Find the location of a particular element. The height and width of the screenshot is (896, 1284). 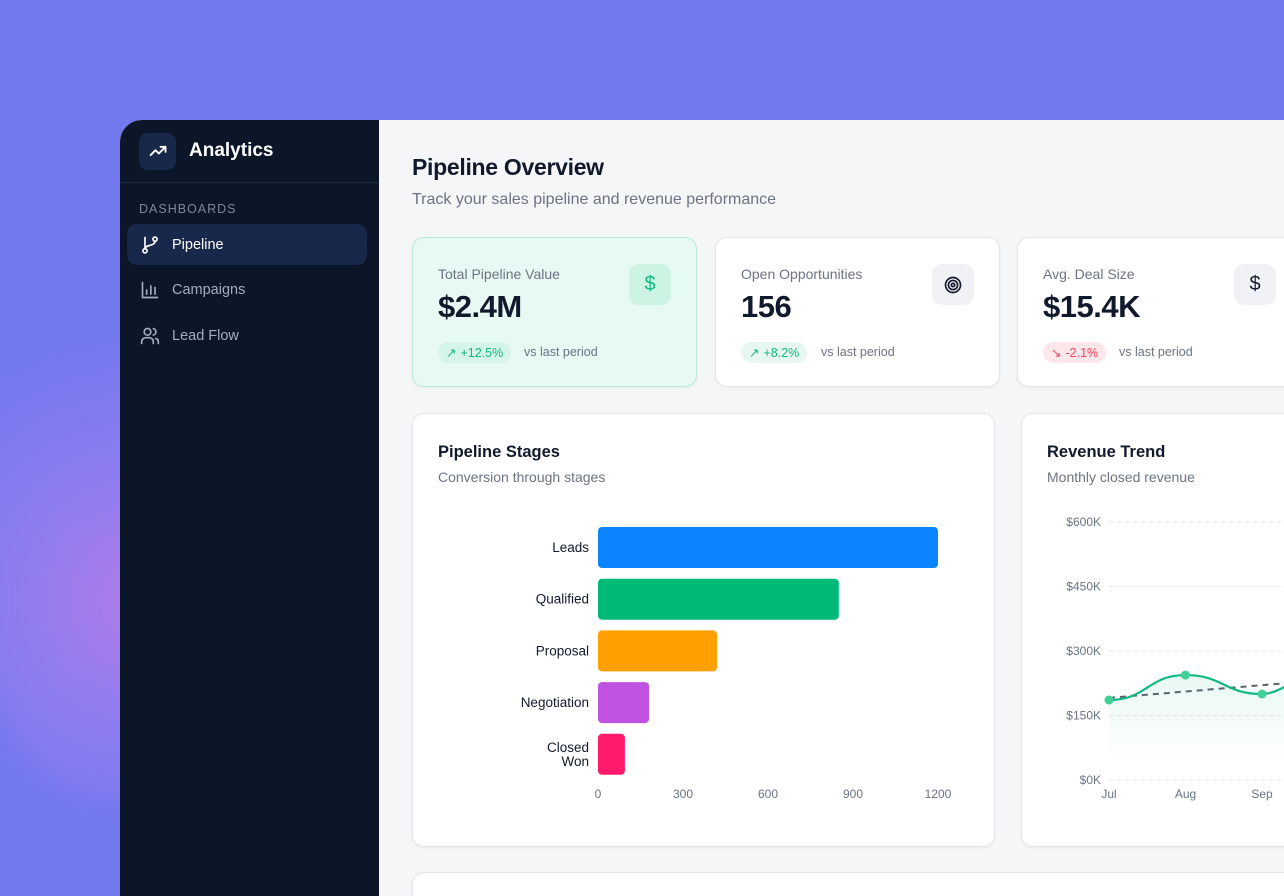

x-tick-label: 1200 is located at coordinates (938, 794).